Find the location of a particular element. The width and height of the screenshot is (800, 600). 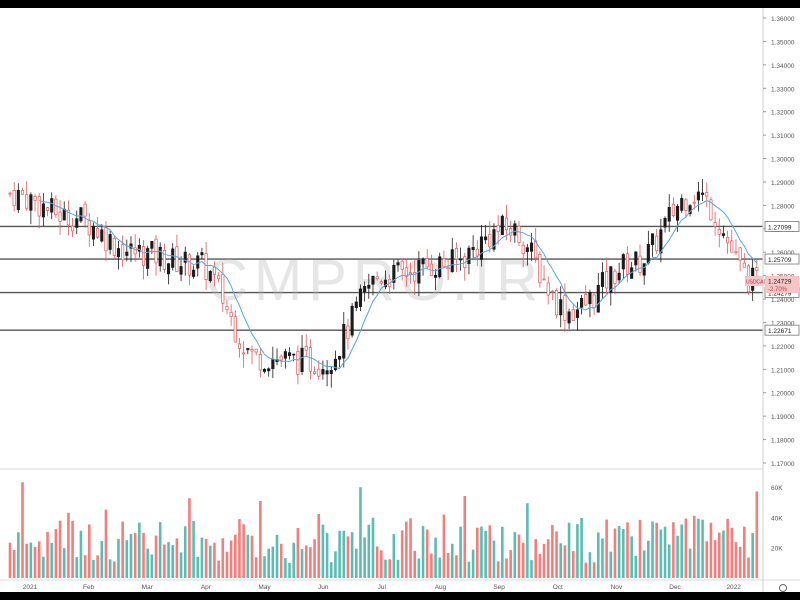

x-tick-label: Oct is located at coordinates (558, 587).